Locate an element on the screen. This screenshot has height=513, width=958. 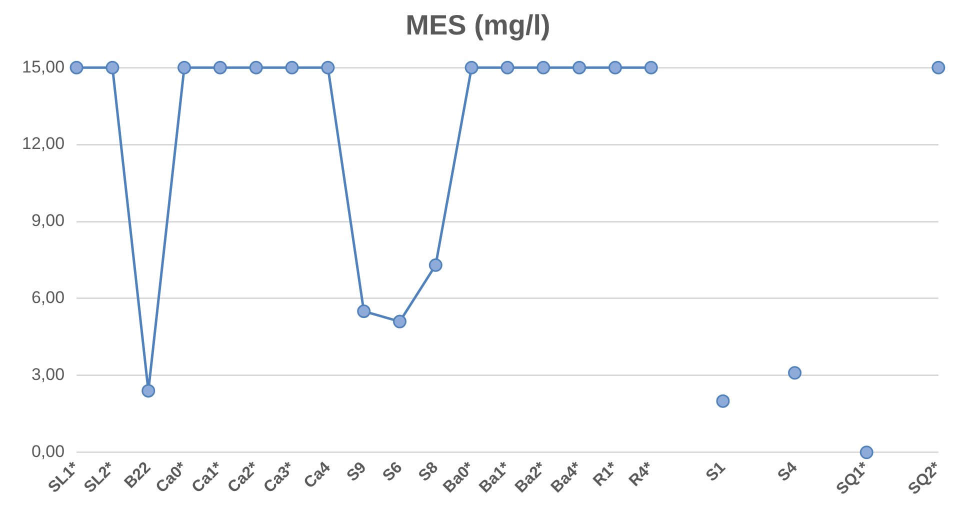
y-tick-label: 6,00 is located at coordinates (48, 298).